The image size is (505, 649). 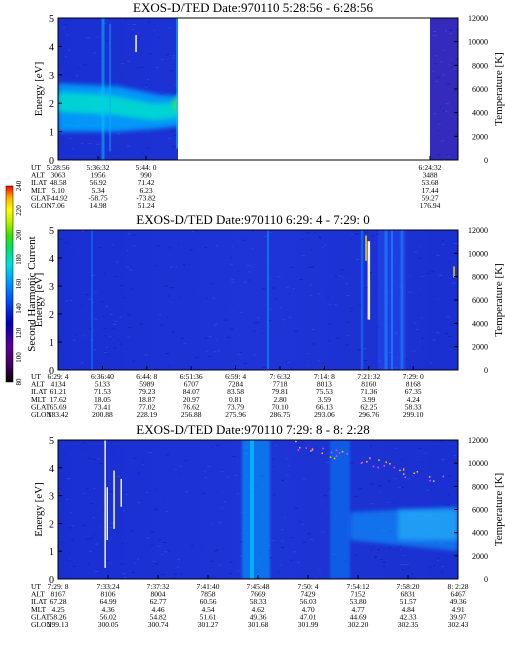 I want to click on ephemeris-value: 70.10, so click(x=280, y=406).